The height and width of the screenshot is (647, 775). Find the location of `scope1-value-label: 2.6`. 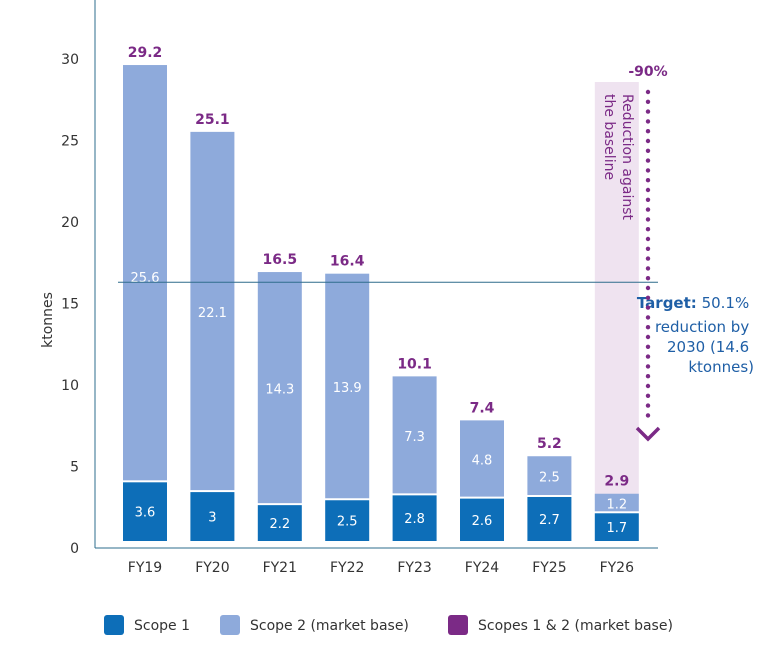

scope1-value-label: 2.6 is located at coordinates (482, 521).